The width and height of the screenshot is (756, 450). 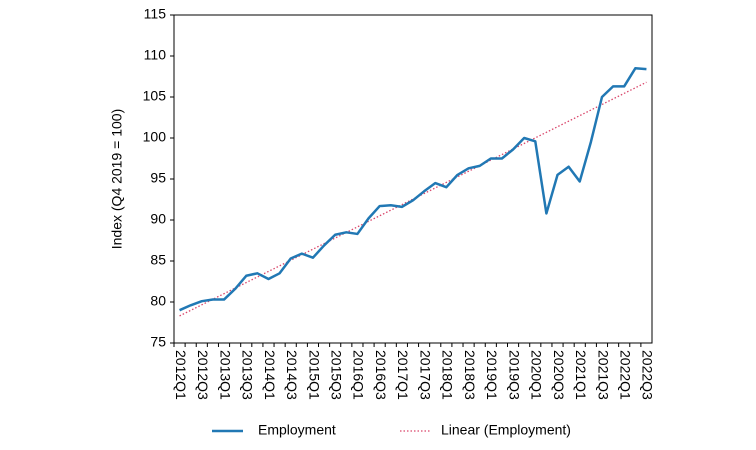 I want to click on x-tick-label: 2019Q1, so click(x=492, y=375).